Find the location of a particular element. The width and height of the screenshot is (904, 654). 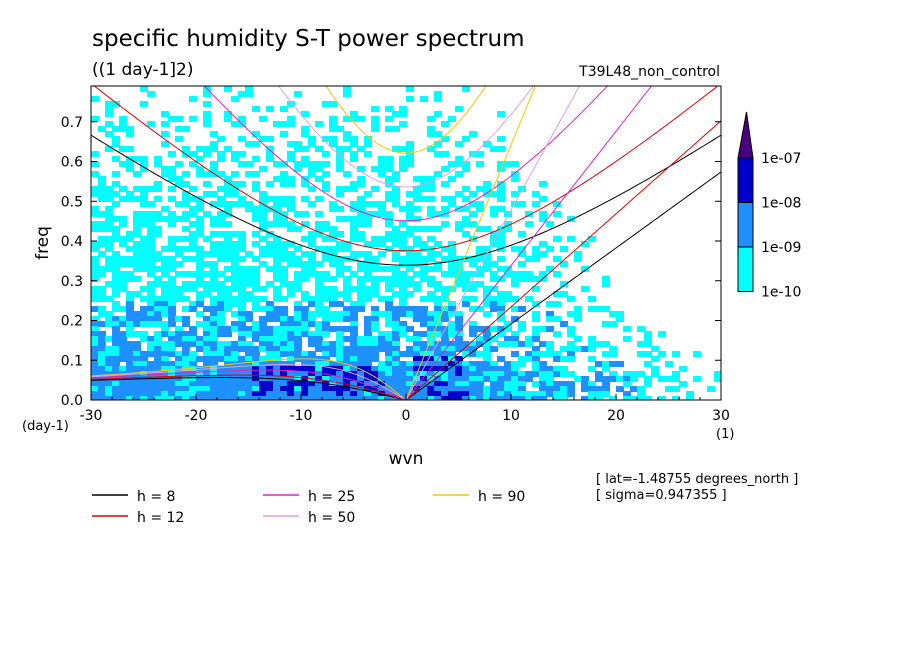

kelvin-curve is located at coordinates (563, 260).